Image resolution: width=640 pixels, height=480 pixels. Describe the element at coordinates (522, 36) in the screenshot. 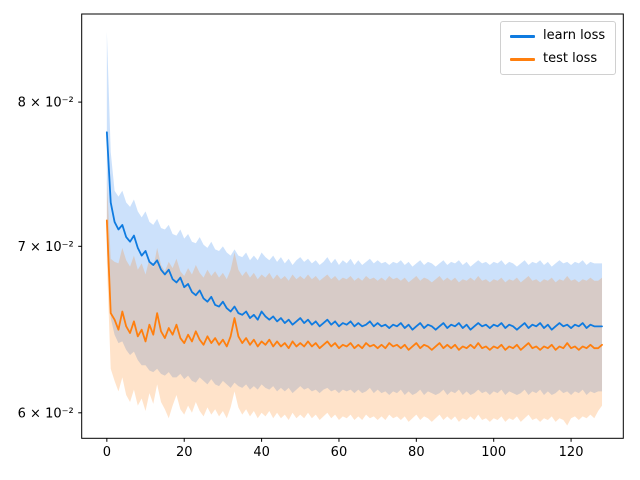

I see `legend-swatch-learn-loss` at that location.